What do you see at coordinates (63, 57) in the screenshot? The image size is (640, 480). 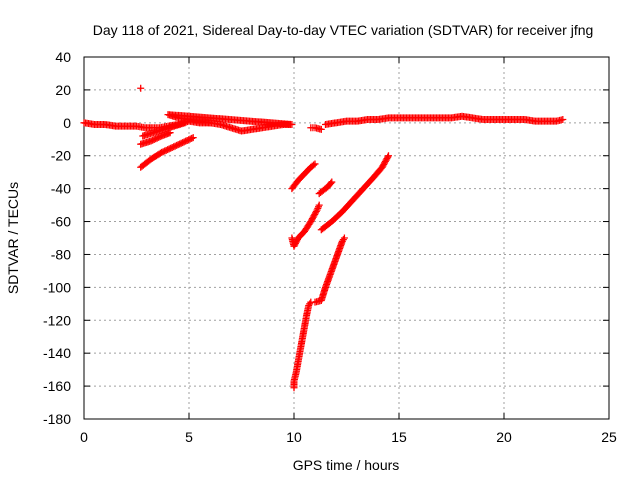 I see `y-tick-label: 40` at bounding box center [63, 57].